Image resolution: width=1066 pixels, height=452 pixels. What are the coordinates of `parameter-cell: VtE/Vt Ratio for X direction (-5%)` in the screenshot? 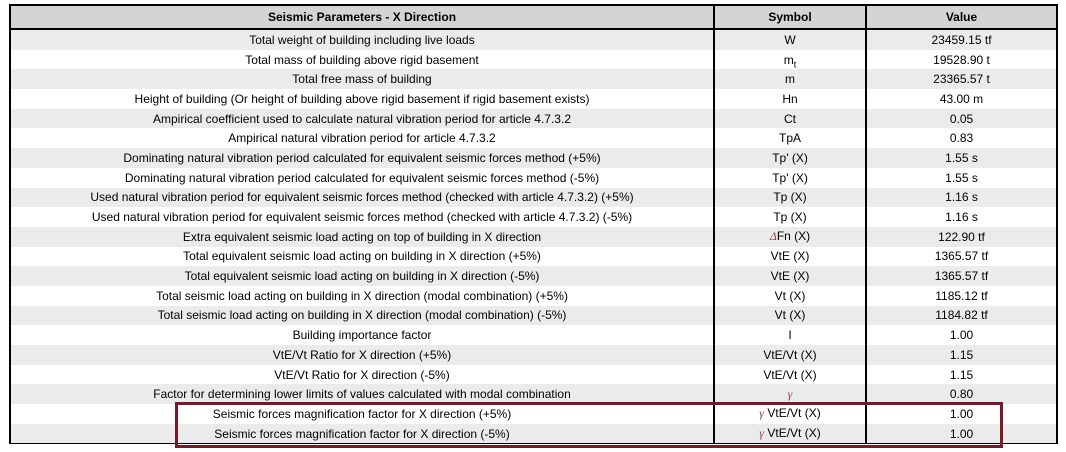 It's located at (362, 374).